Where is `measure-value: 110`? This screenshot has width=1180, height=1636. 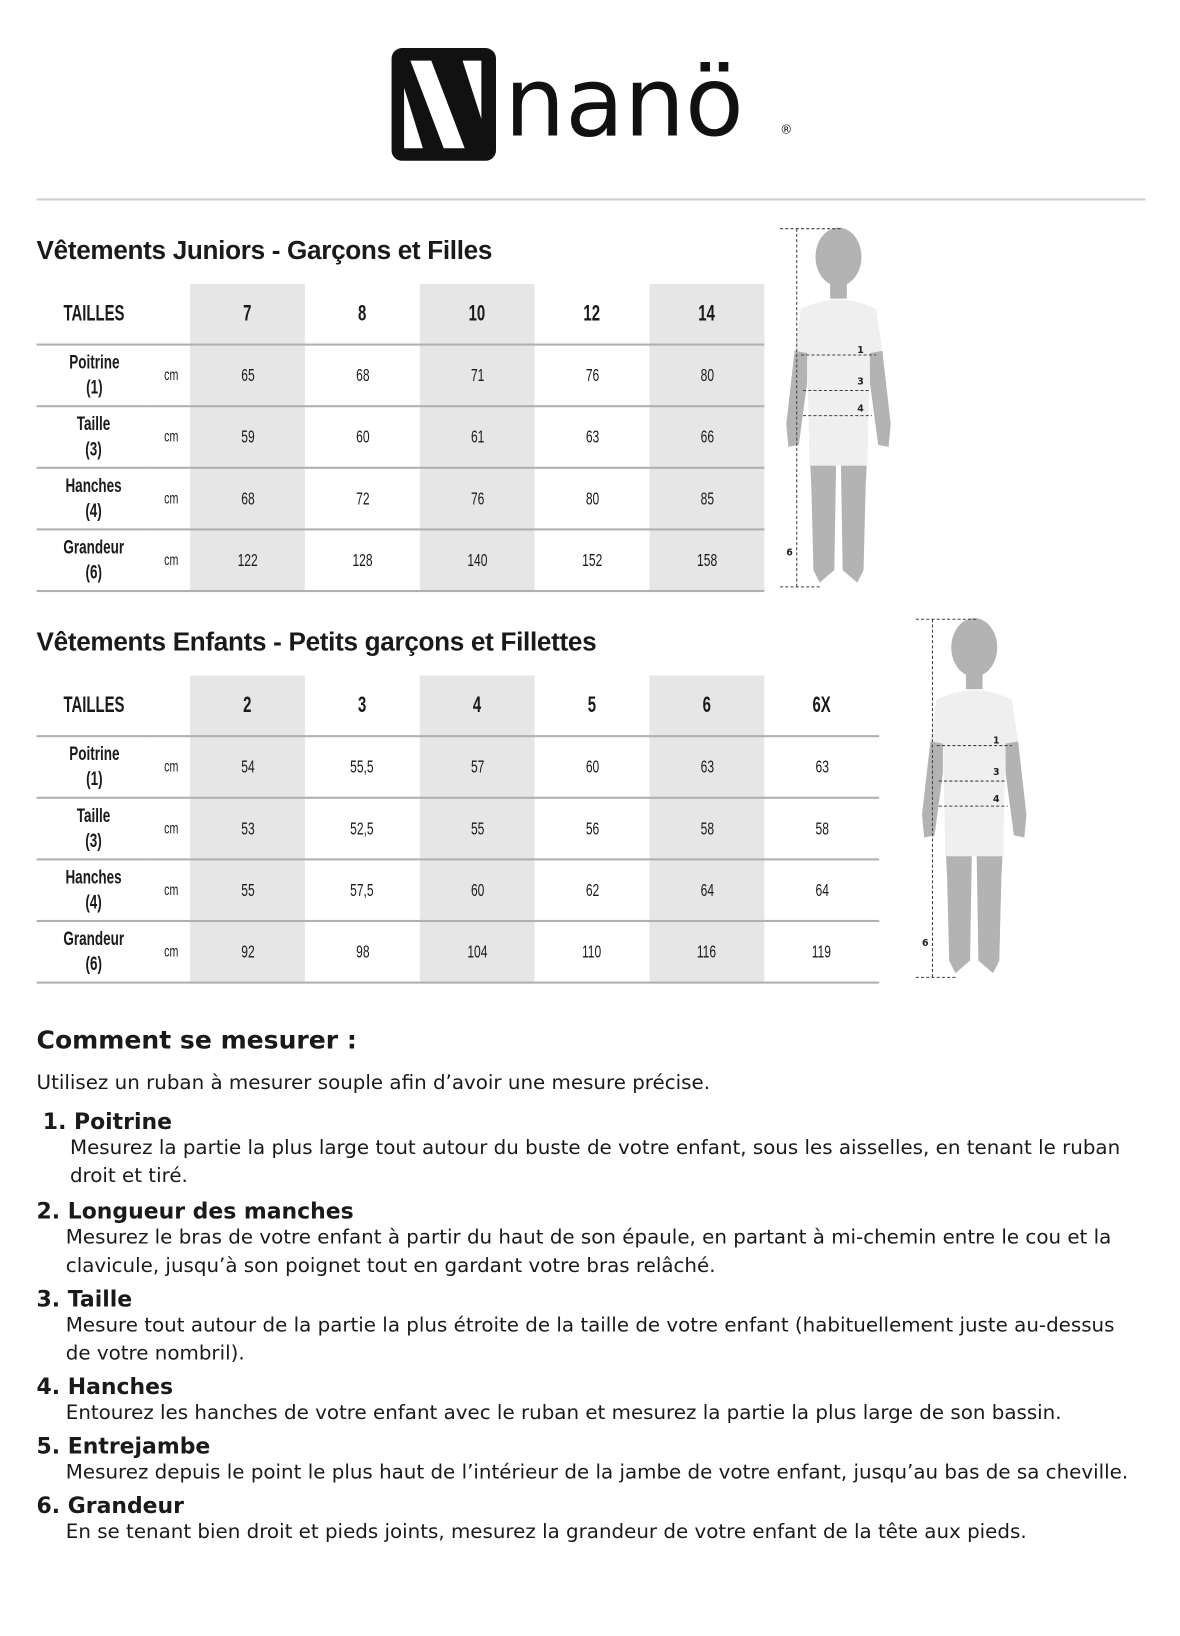 measure-value: 110 is located at coordinates (592, 951).